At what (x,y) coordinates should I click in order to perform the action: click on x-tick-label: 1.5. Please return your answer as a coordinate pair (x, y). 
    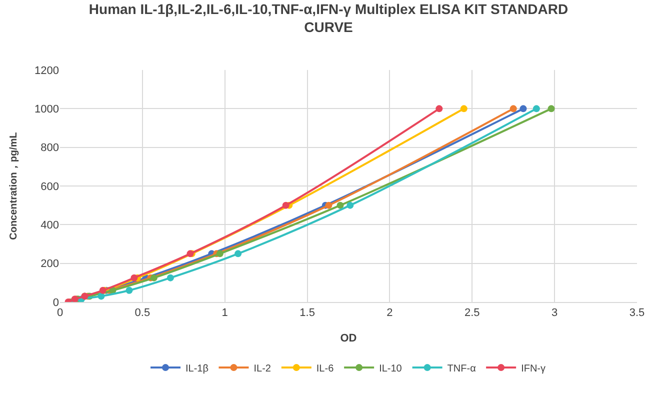
    Looking at the image, I should click on (307, 313).